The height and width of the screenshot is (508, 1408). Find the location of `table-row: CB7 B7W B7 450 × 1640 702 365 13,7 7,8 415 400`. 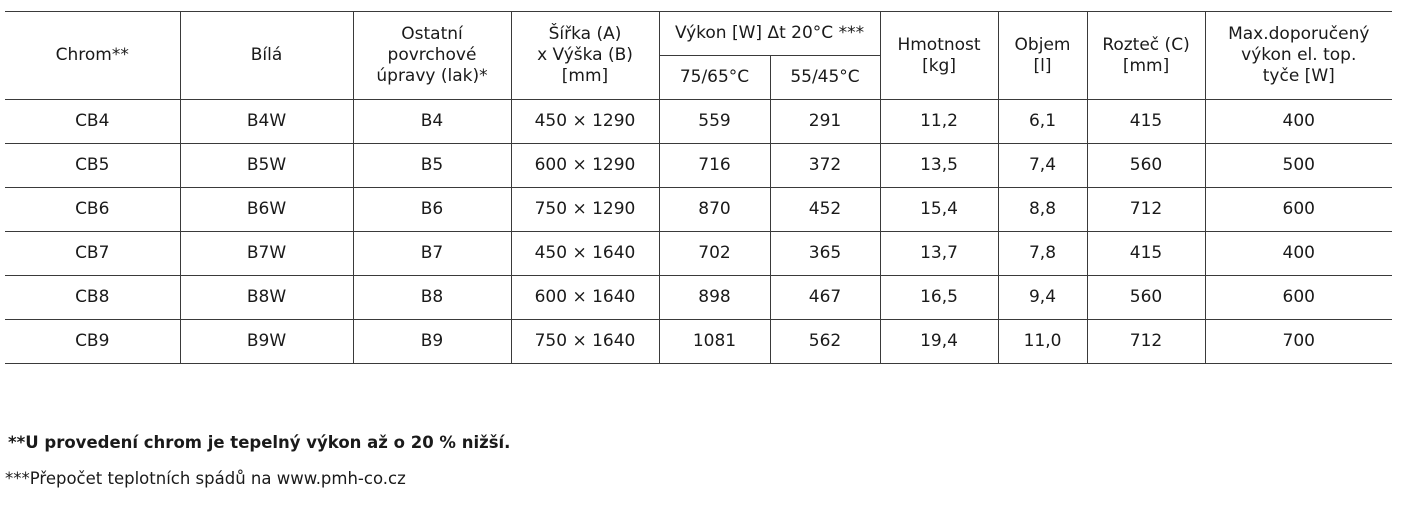

table-row: CB7 B7W B7 450 × 1640 702 365 13,7 7,8 415 400 is located at coordinates (699, 253).